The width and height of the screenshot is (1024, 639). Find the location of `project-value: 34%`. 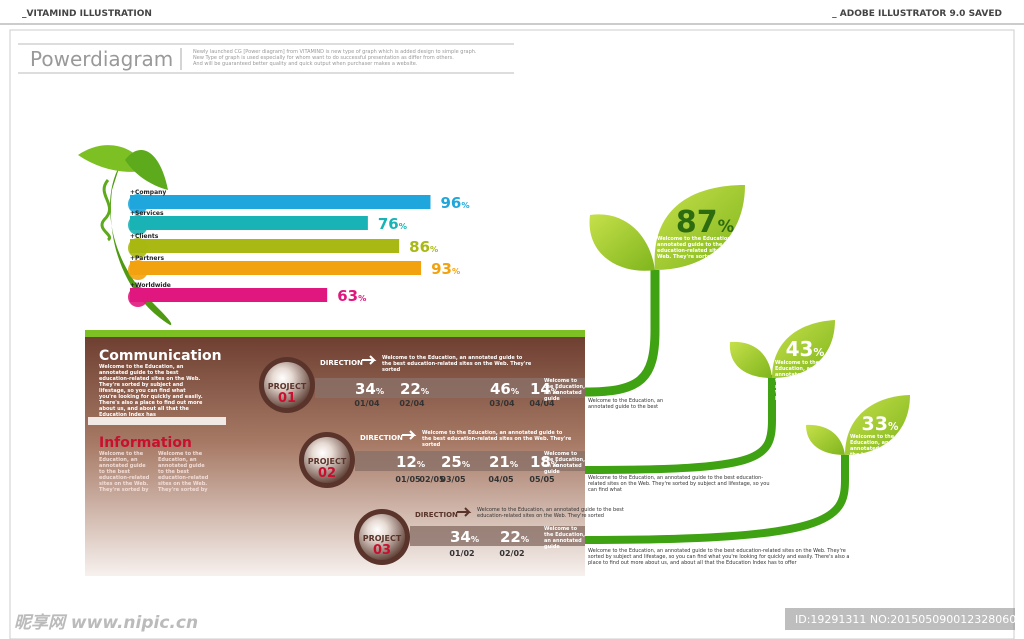

project-value: 34% is located at coordinates (369, 389).